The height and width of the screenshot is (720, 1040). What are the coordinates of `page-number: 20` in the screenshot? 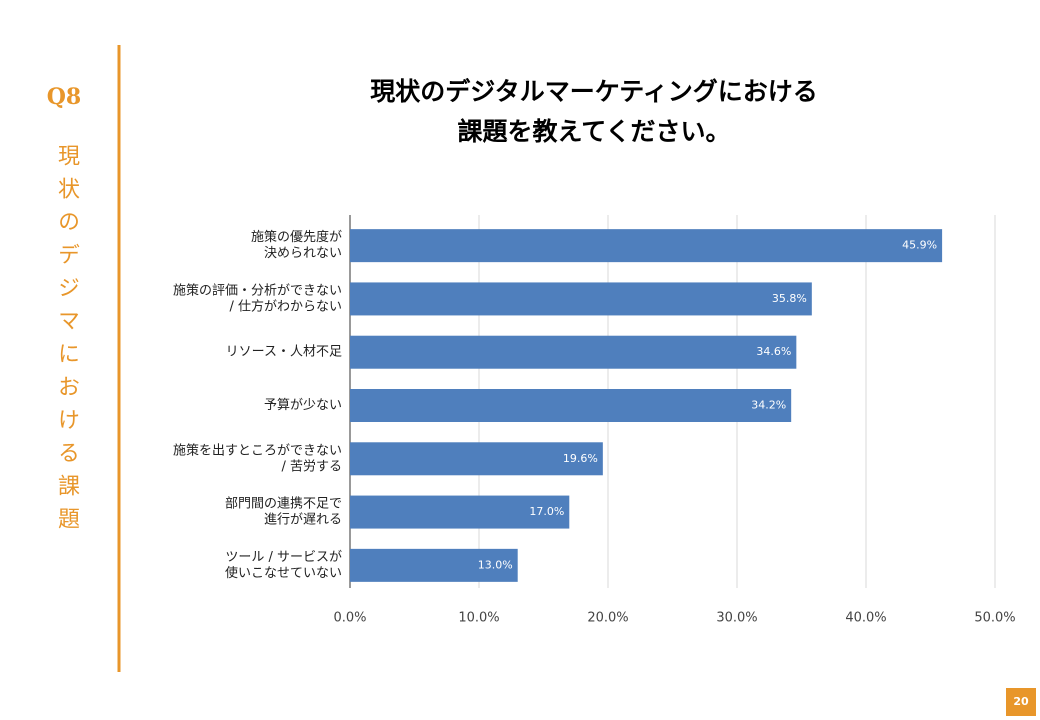 It's located at (1021, 702).